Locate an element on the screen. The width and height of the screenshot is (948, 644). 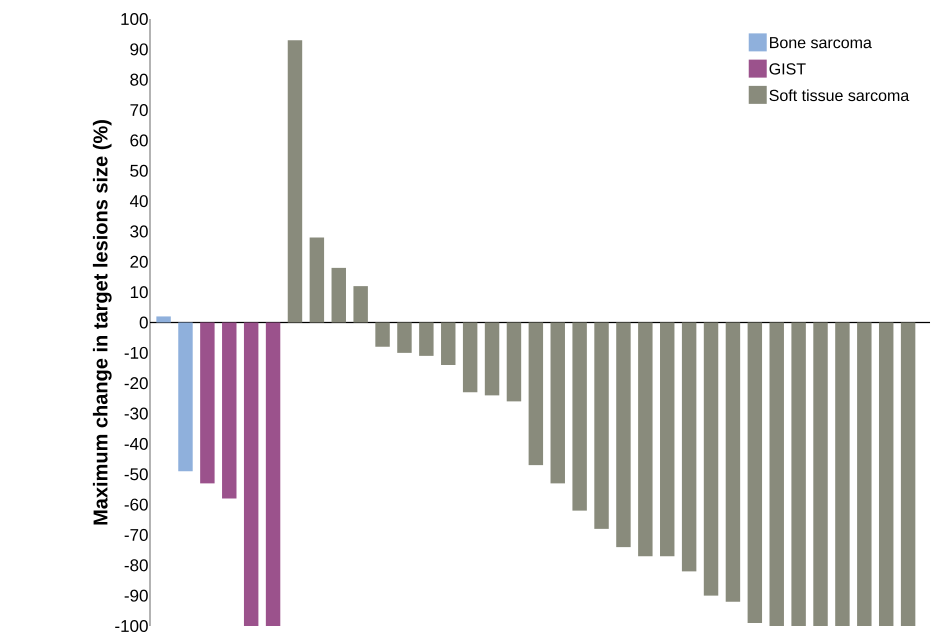
y-tick-label: -100 is located at coordinates (131, 626).